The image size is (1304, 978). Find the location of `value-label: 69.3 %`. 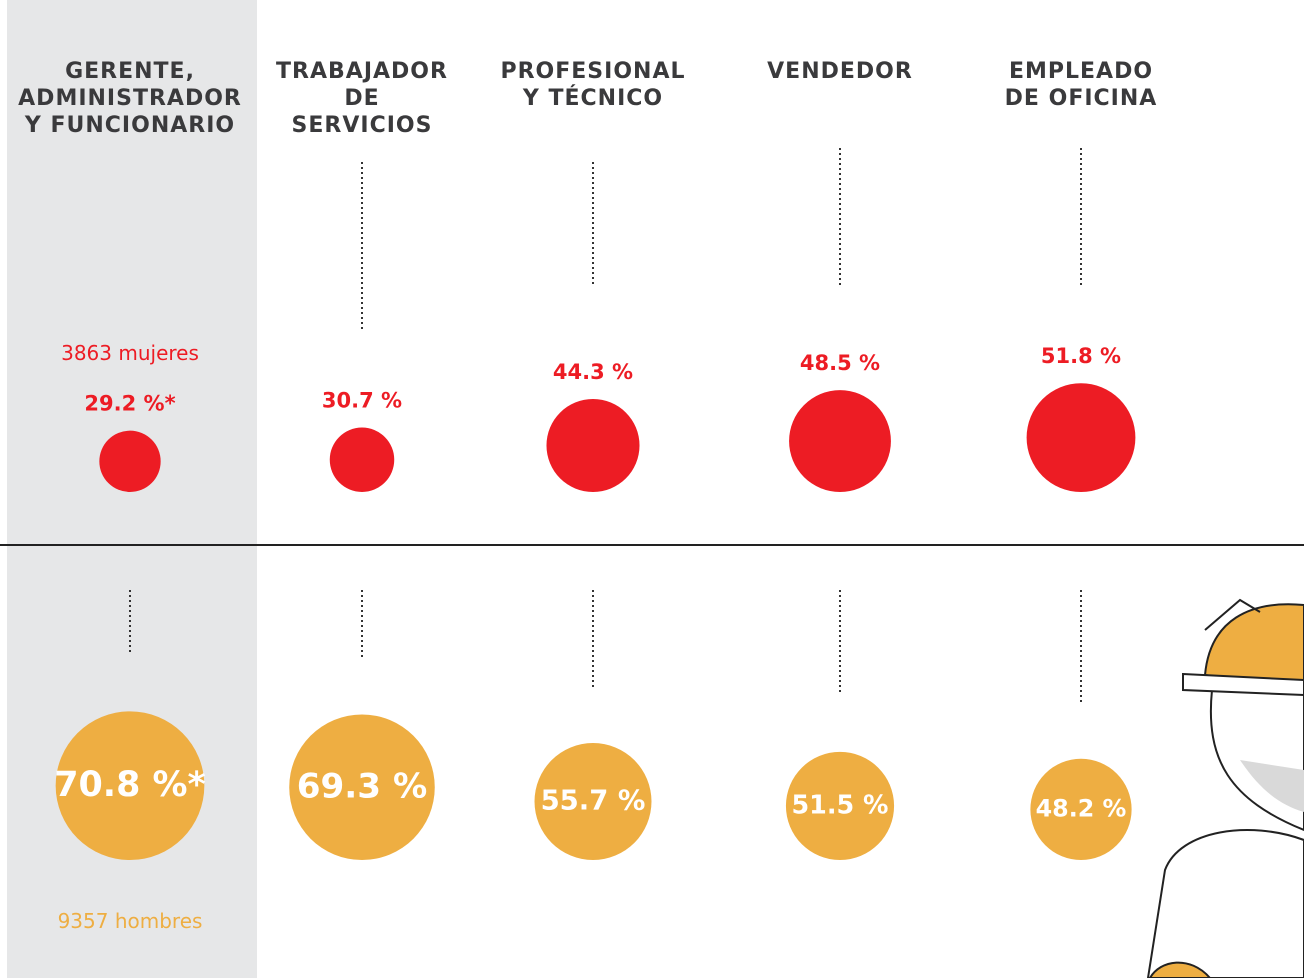

value-label: 69.3 % is located at coordinates (362, 786).